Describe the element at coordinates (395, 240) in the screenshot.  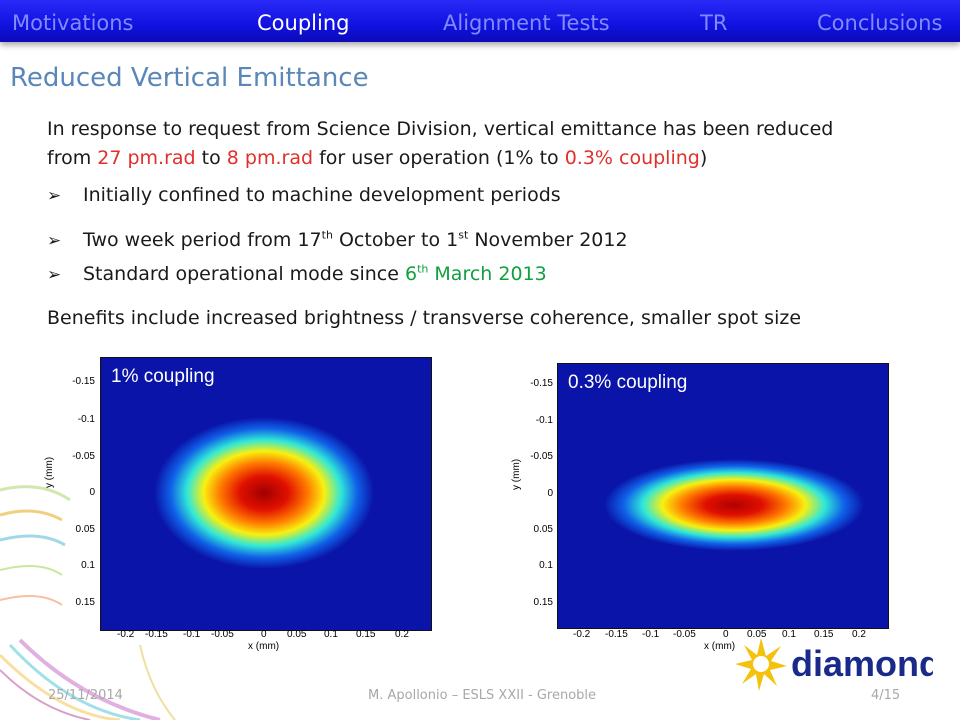
I see `bullet-text: October to 1` at that location.